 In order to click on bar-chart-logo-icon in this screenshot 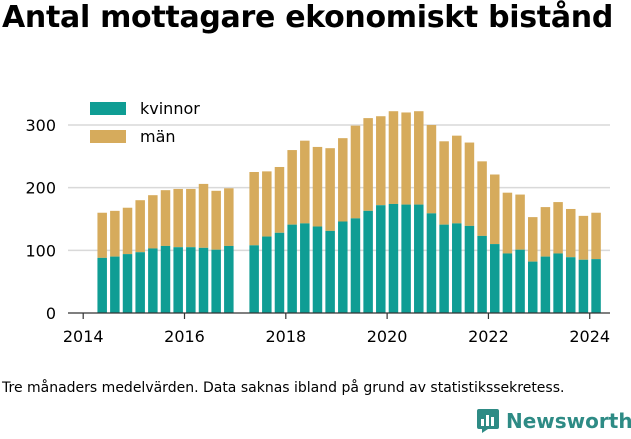, I will do `click(488, 421)`.